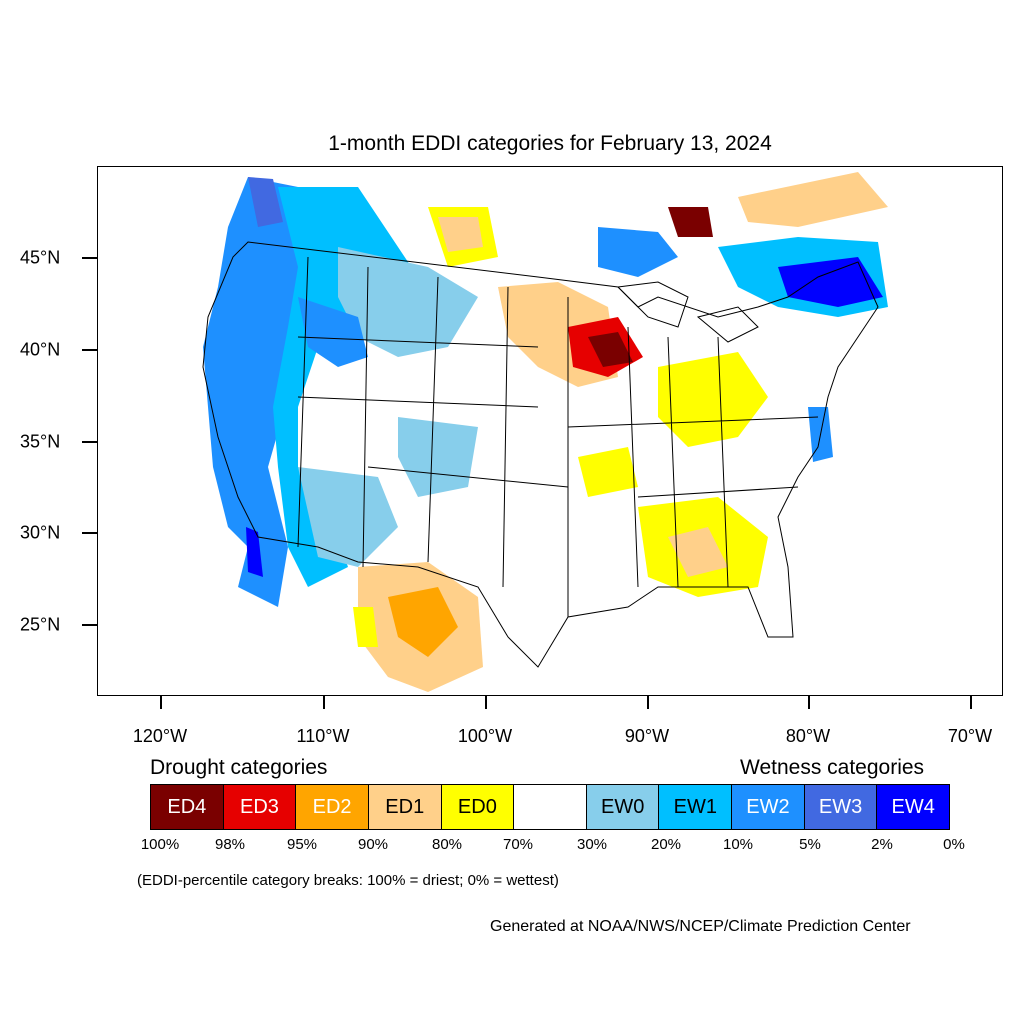 This screenshot has height=1024, width=1024. Describe the element at coordinates (648, 702) in the screenshot. I see `xtick-90w` at that location.